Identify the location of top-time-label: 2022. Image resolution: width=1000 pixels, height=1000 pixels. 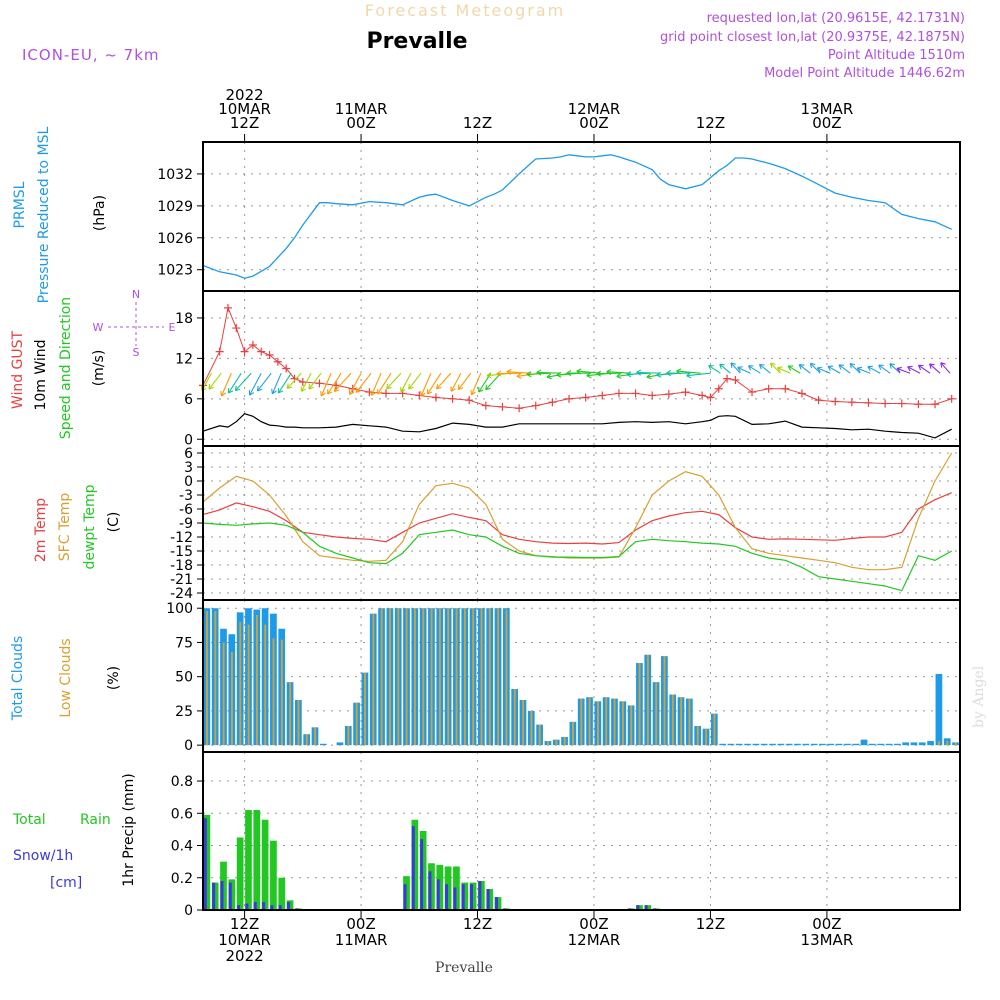
(244, 95).